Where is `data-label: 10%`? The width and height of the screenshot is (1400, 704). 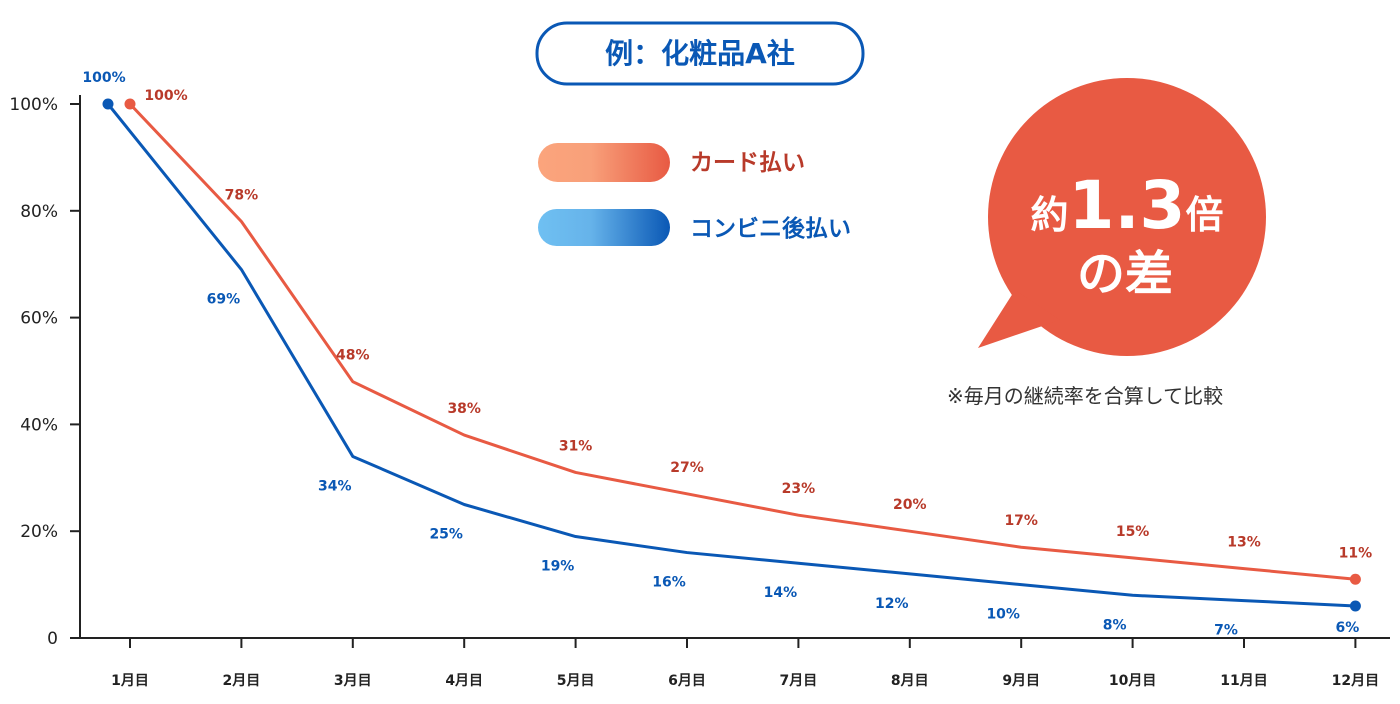 data-label: 10% is located at coordinates (1003, 615).